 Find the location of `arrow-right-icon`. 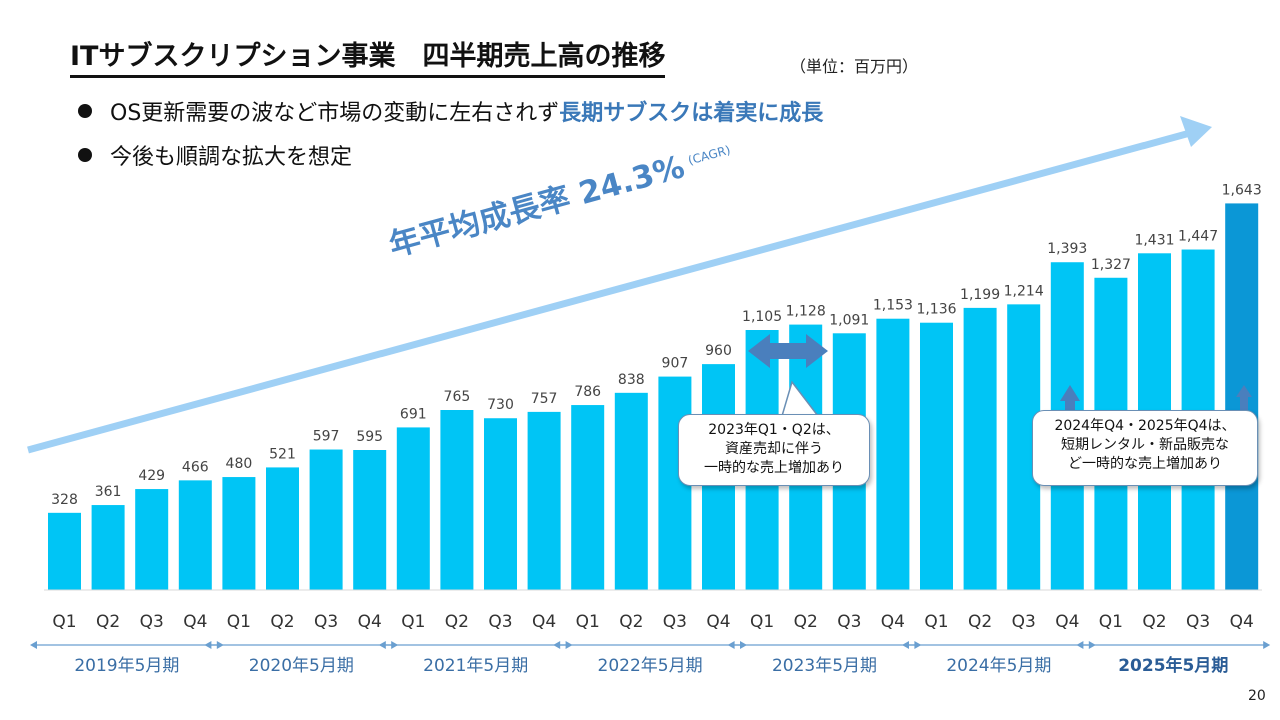

arrow-right-icon is located at coordinates (1267, 645).